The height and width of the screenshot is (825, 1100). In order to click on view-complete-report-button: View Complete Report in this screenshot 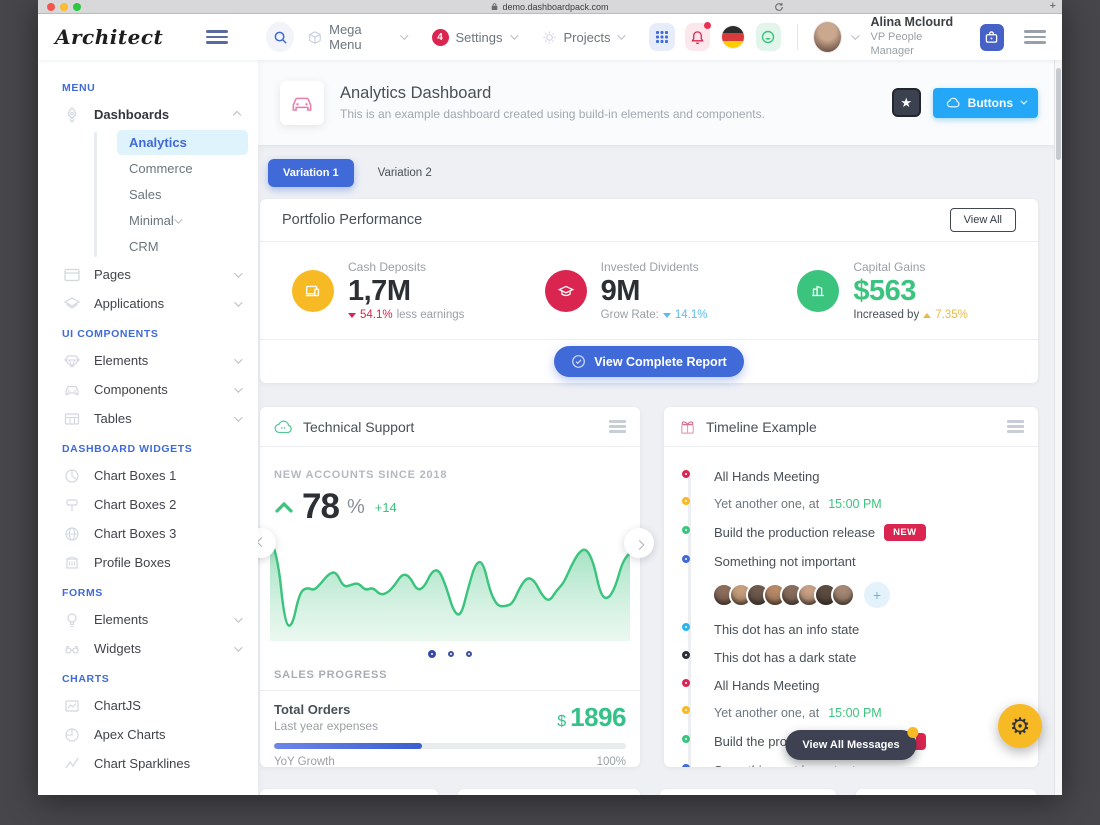, I will do `click(649, 361)`.